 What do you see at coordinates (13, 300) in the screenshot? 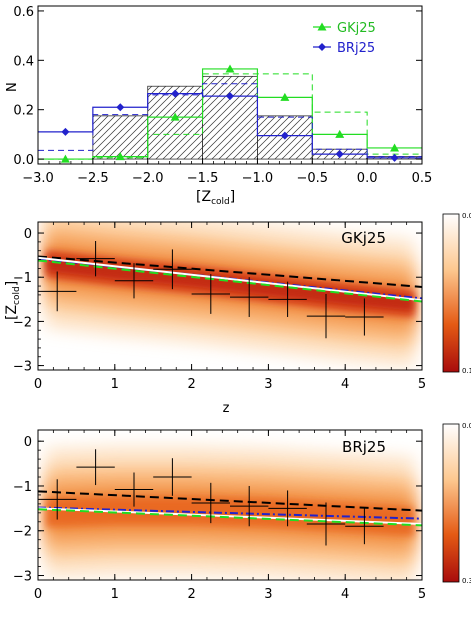
I see `gkj25-y-label: [Zcold]` at bounding box center [13, 300].